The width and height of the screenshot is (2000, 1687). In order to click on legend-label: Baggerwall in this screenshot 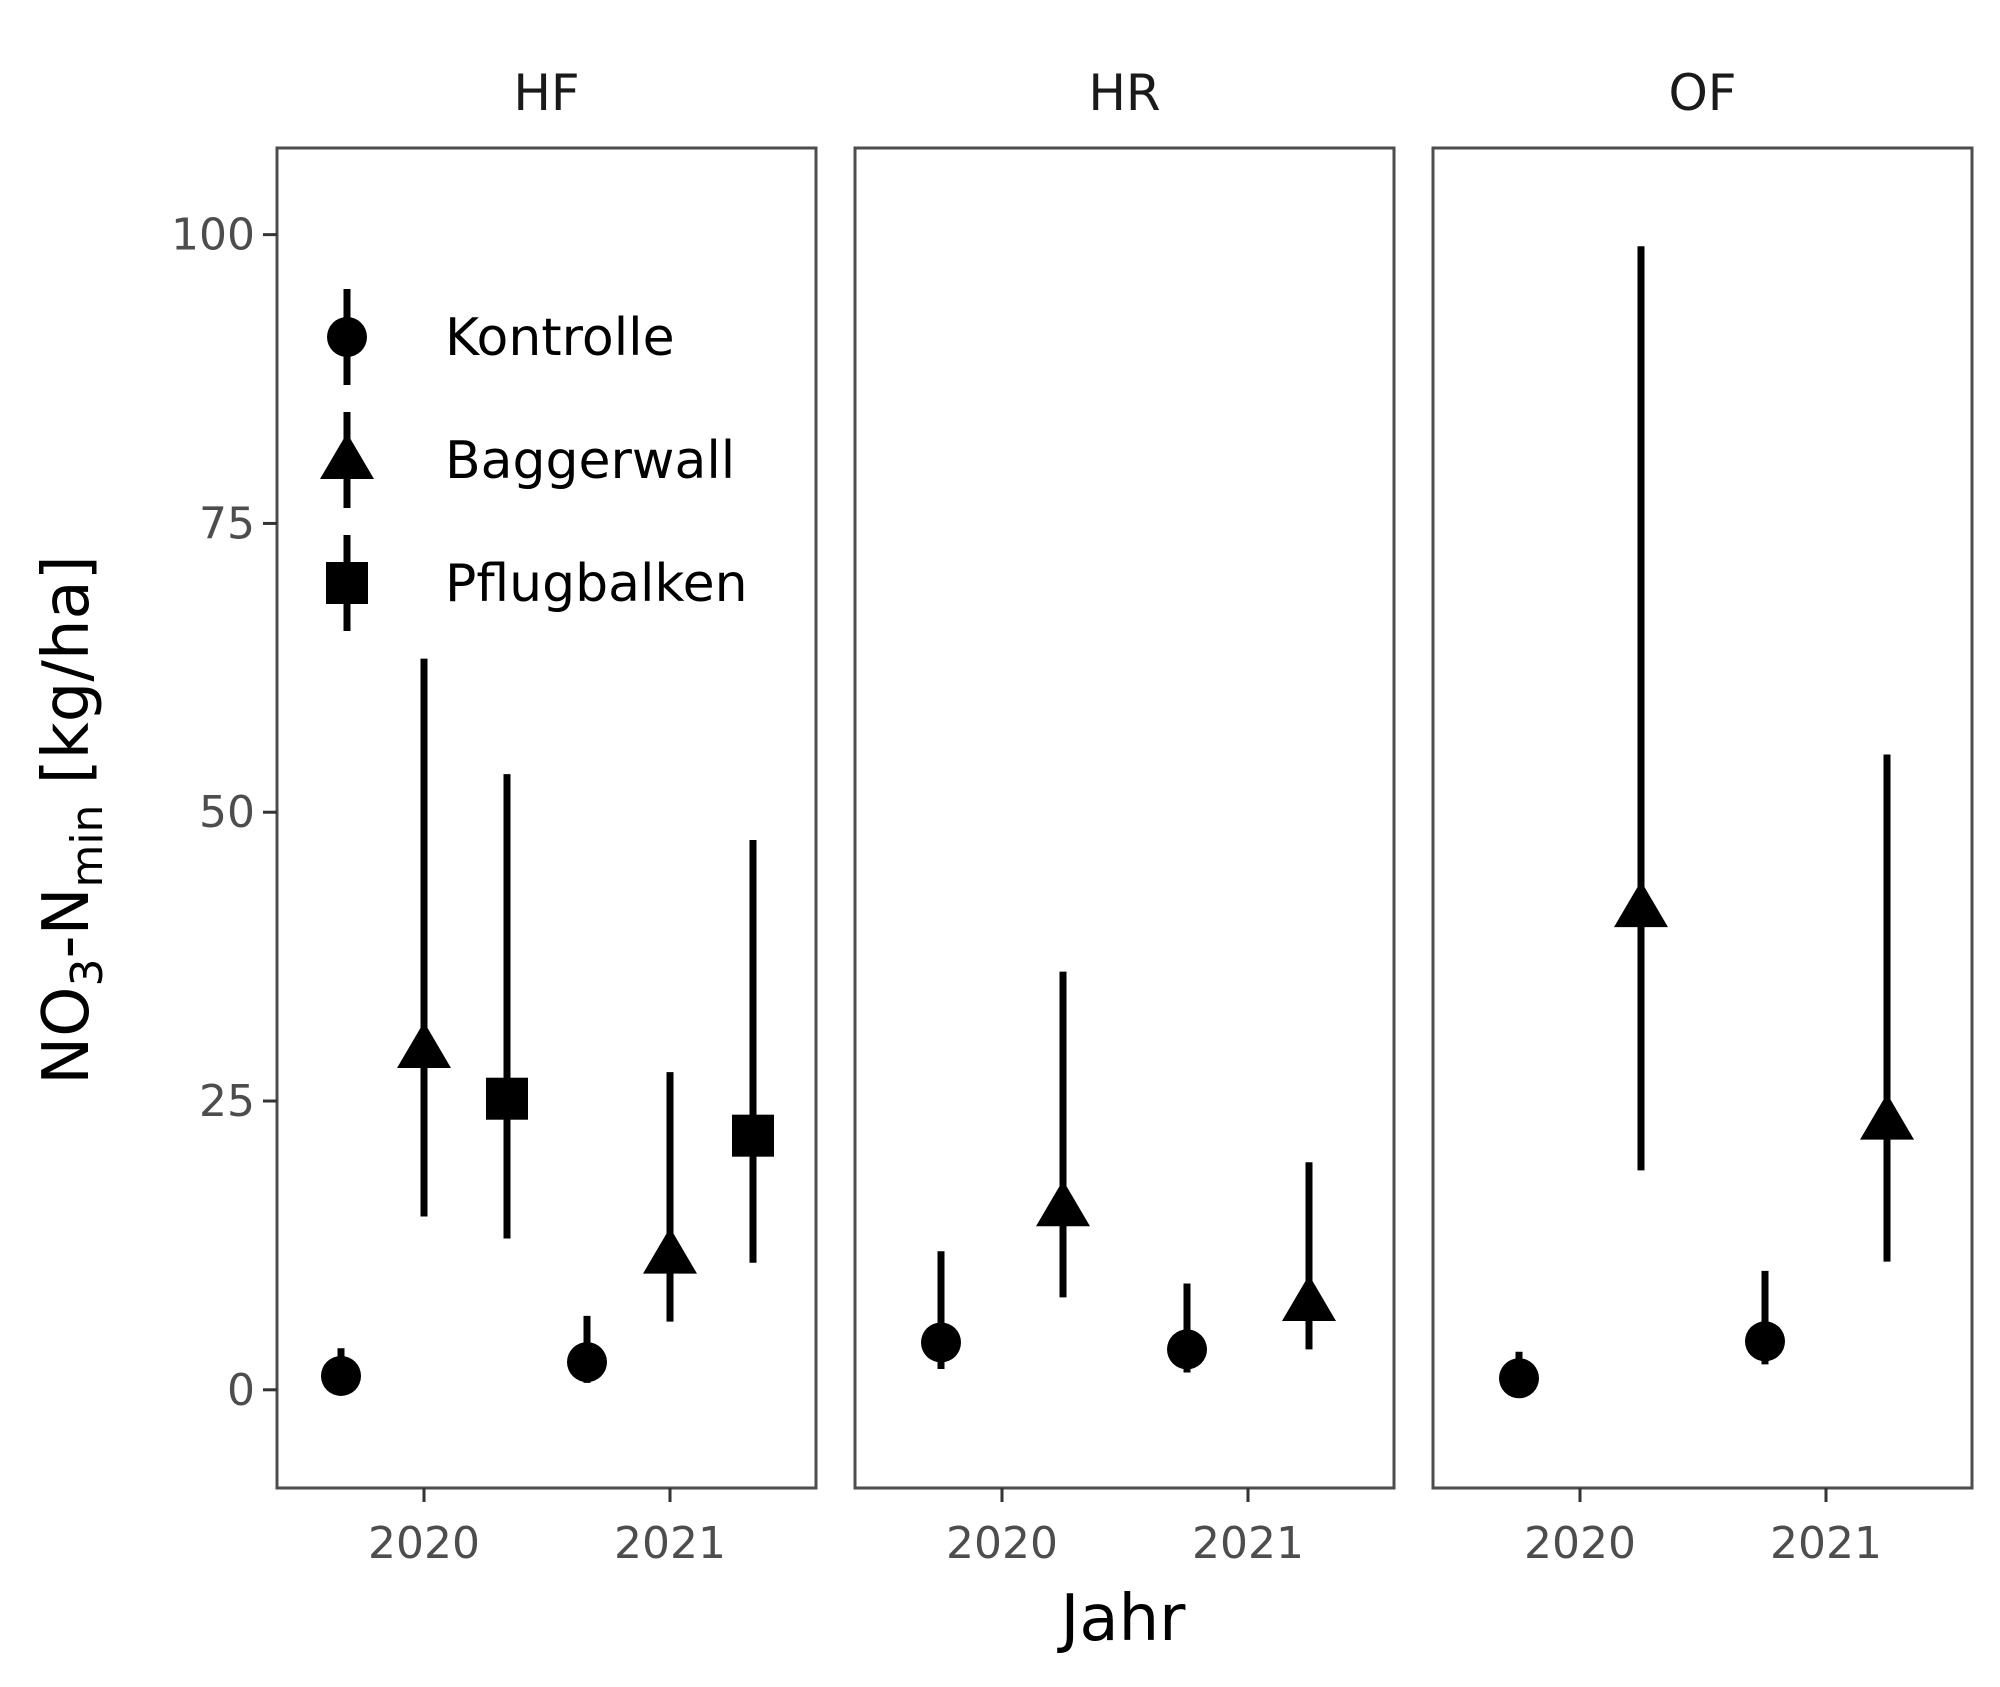, I will do `click(590, 461)`.